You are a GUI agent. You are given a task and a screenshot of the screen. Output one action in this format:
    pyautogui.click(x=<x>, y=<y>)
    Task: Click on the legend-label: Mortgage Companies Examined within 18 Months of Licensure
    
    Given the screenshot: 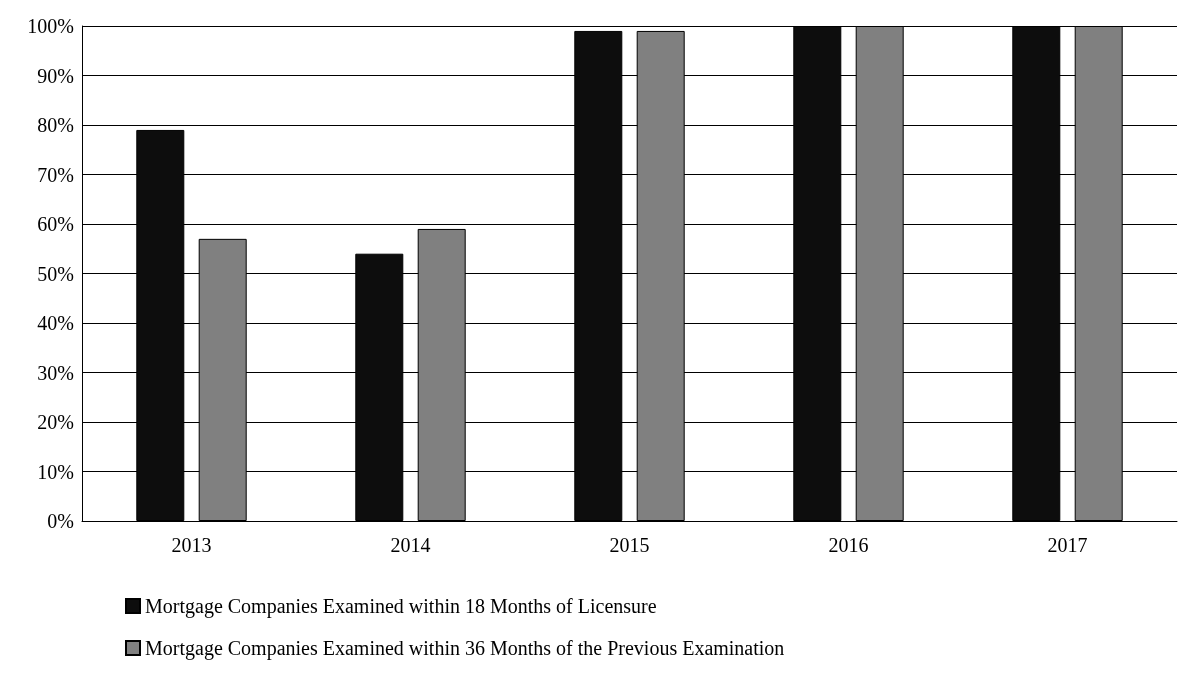 What is the action you would take?
    pyautogui.click(x=401, y=606)
    